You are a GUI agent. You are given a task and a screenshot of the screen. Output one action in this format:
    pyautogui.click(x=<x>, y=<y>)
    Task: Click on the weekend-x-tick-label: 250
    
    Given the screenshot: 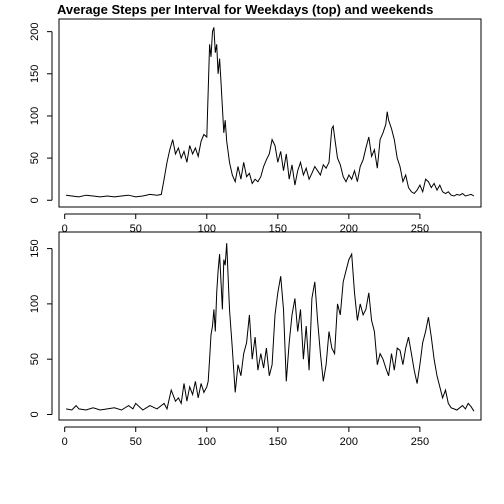 What is the action you would take?
    pyautogui.click(x=420, y=442)
    